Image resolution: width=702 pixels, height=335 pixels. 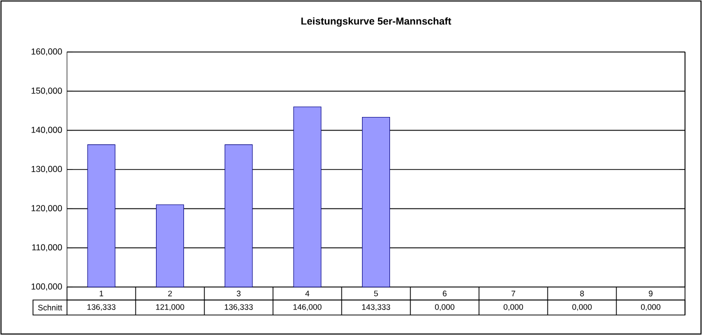 What do you see at coordinates (238, 293) in the screenshot?
I see `x-tick-label: 3` at bounding box center [238, 293].